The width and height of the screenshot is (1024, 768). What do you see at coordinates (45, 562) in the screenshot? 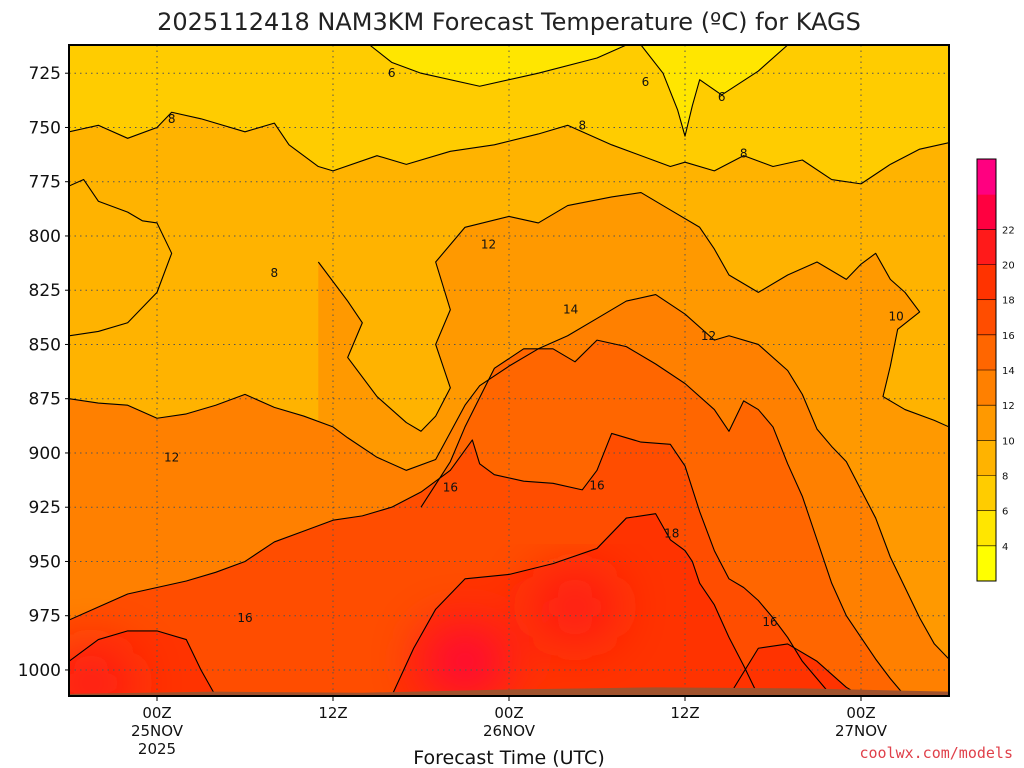
I see `y-tick-label: 950` at bounding box center [45, 562].